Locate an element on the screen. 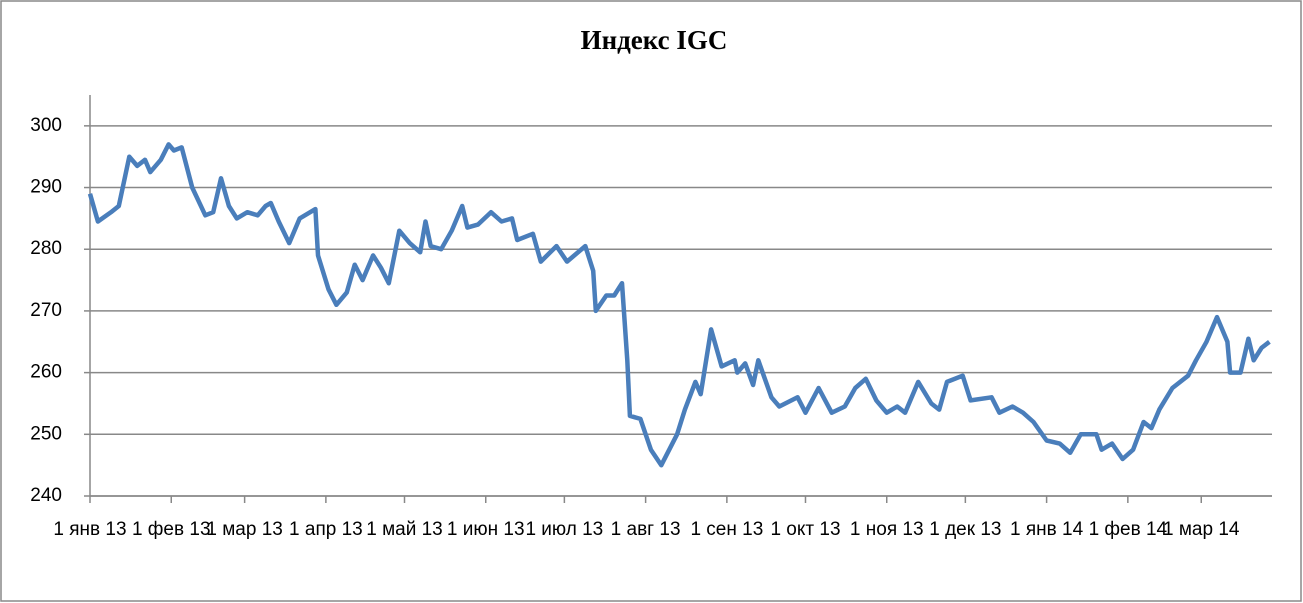  chart-title: Индекс IGC is located at coordinates (654, 40).